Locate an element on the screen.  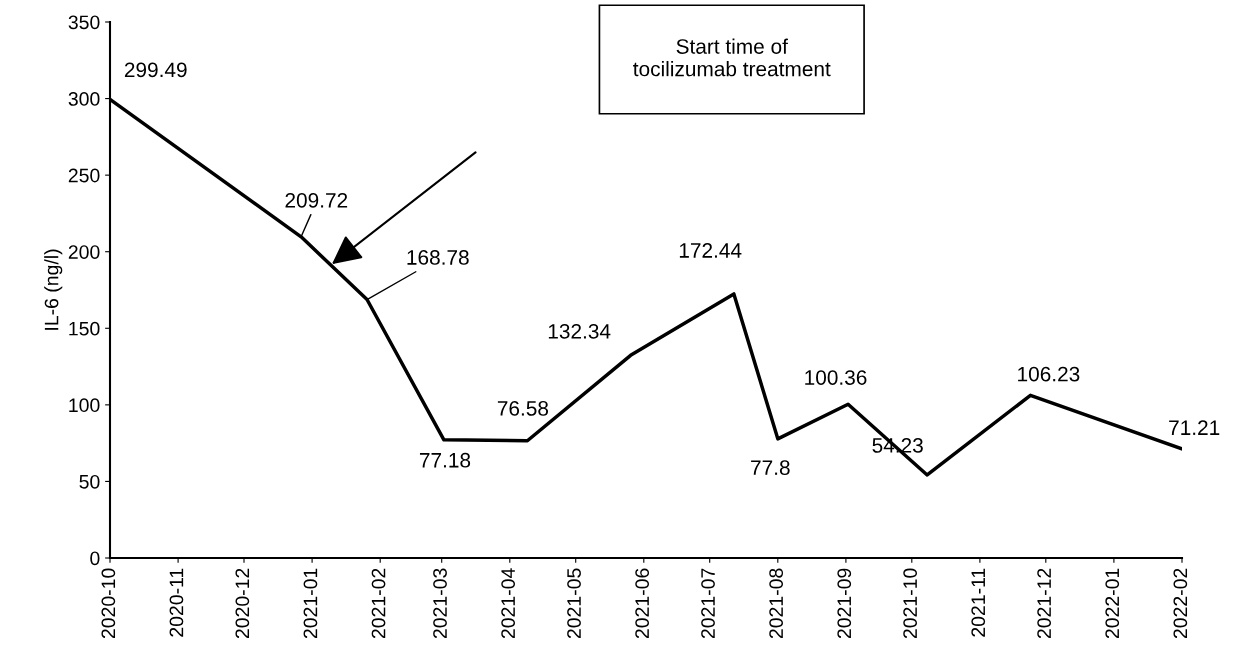
data-label: 172.44 is located at coordinates (710, 250).